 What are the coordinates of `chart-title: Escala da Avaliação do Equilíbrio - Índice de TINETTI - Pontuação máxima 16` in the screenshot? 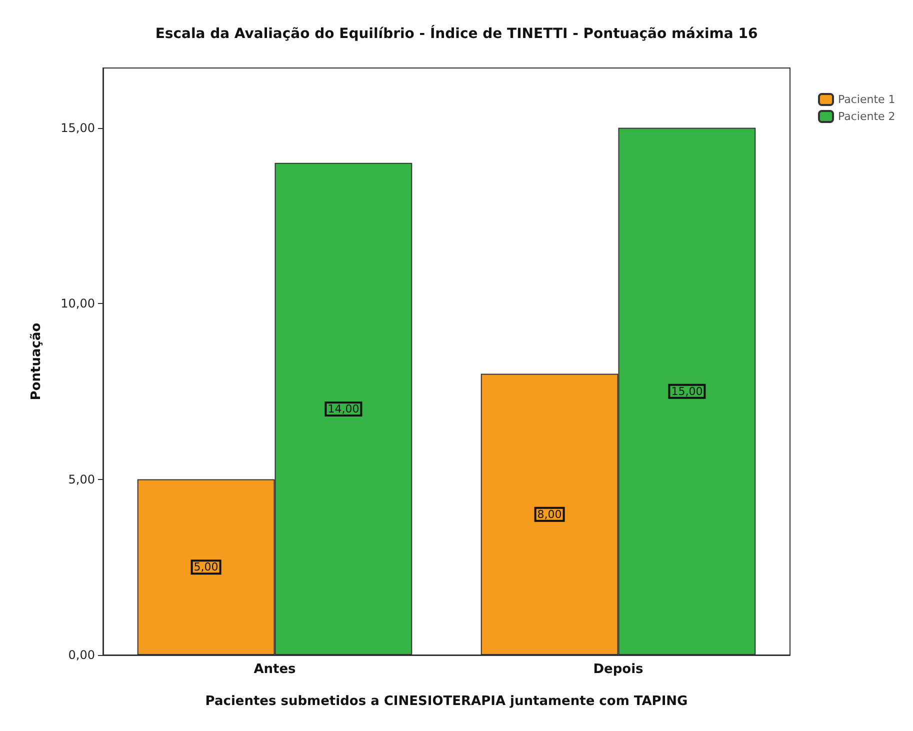 It's located at (456, 33).